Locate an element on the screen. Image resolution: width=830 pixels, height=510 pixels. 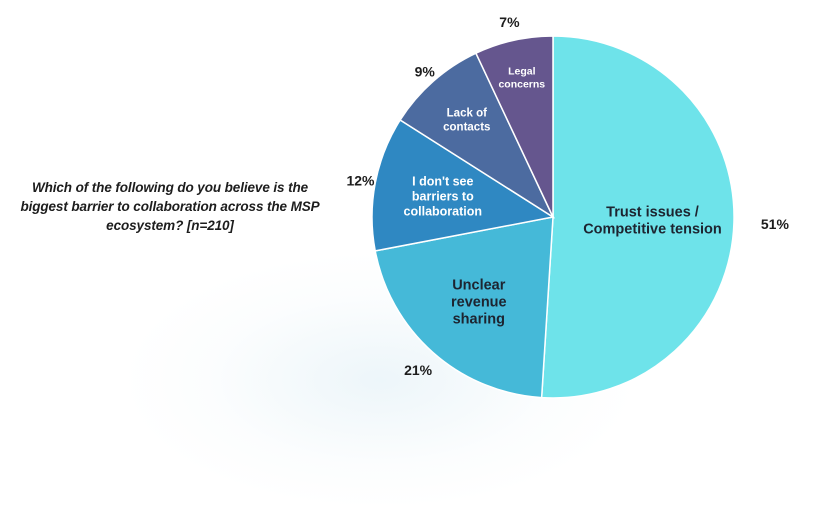
slice-label-line: Trust issues / is located at coordinates (652, 213).